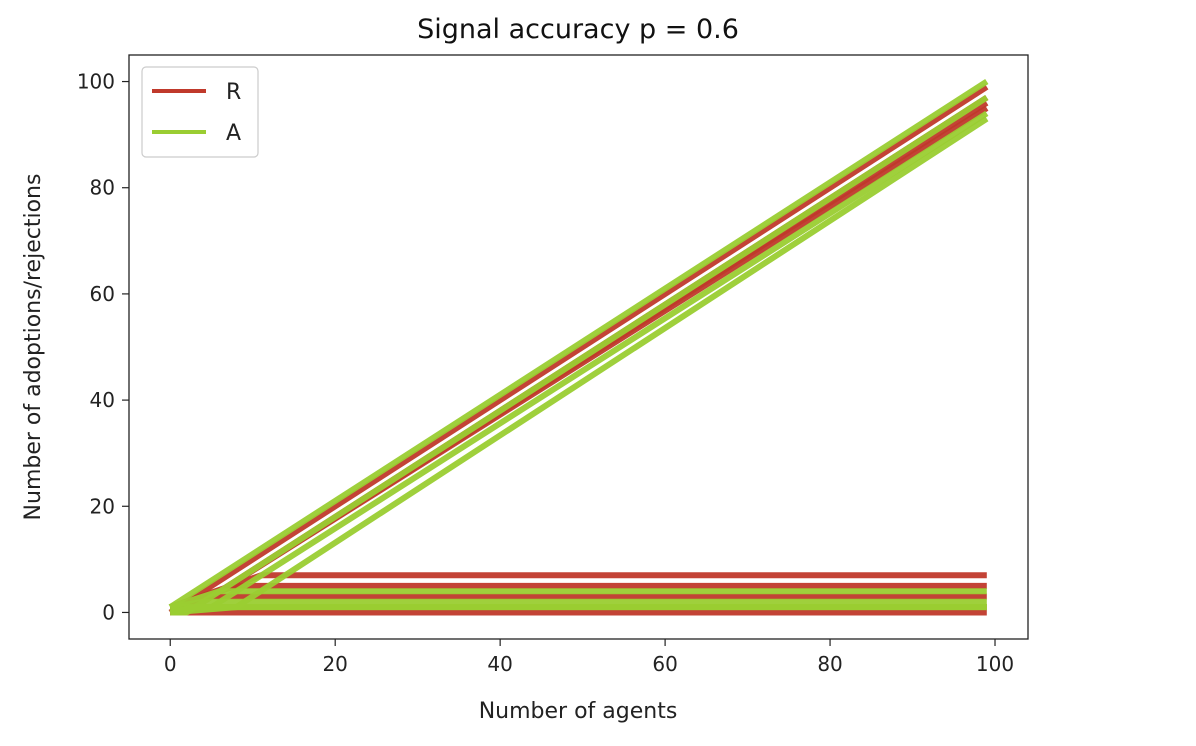 This screenshot has height=746, width=1196. I want to click on y-tick-label: 40, so click(102, 400).